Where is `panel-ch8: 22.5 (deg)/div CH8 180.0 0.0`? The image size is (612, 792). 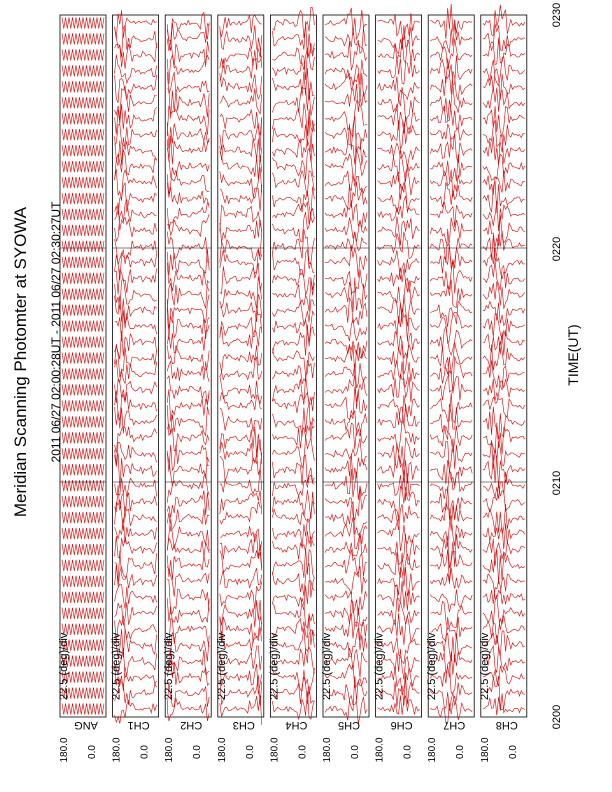 panel-ch8: 22.5 (deg)/div CH8 180.0 0.0 is located at coordinates (503, 383).